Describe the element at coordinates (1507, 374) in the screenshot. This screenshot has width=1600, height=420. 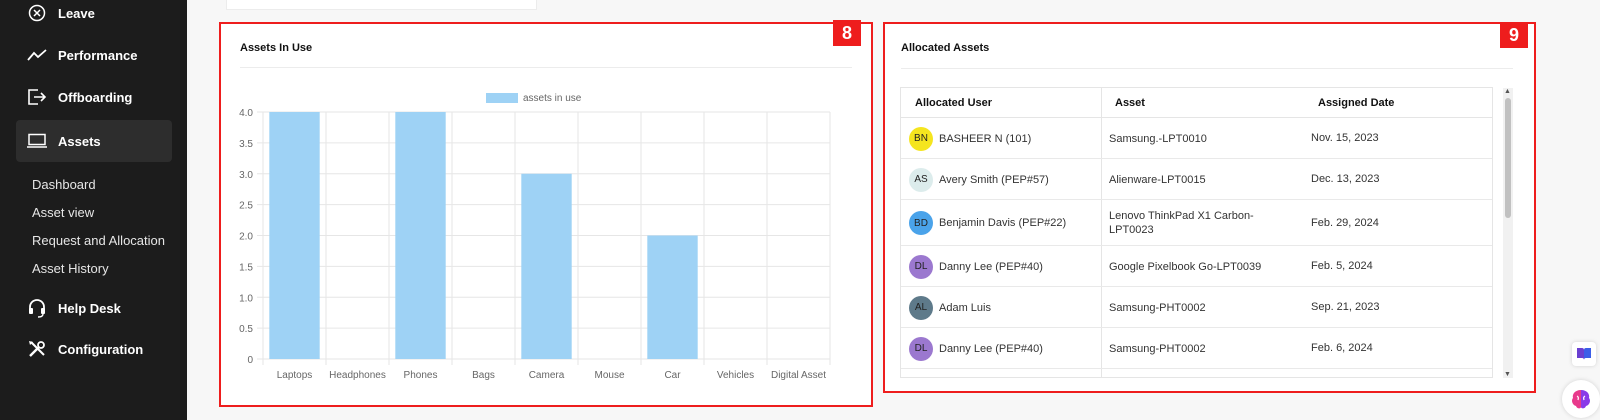
I see `scroll-down-icon: ▼` at that location.